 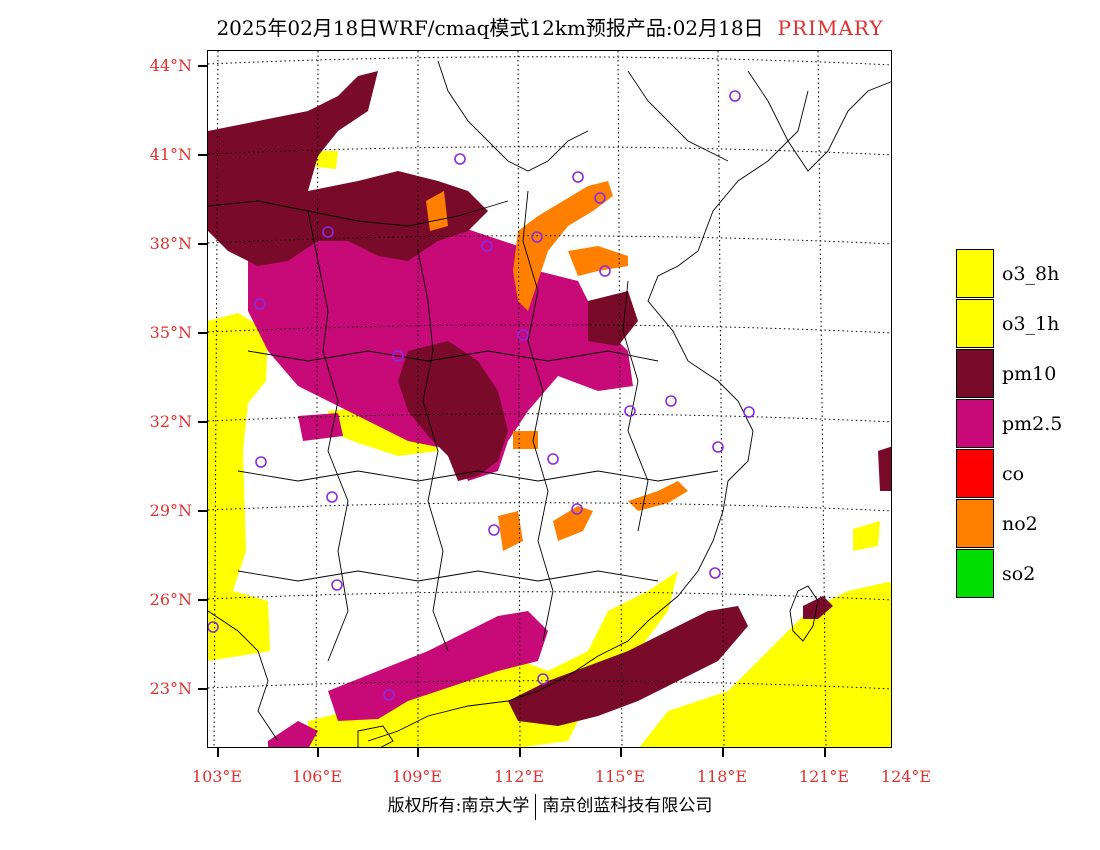 I want to click on pm10-region-guangdong, so click(x=628, y=666).